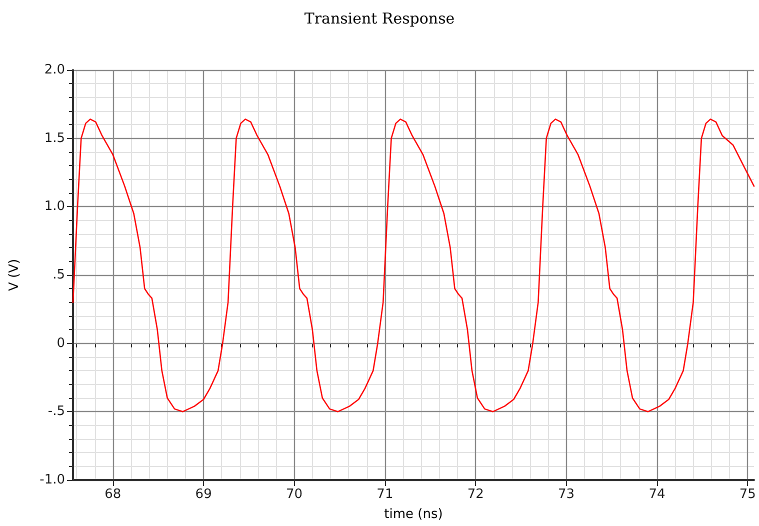 The width and height of the screenshot is (759, 526). What do you see at coordinates (379, 19) in the screenshot?
I see `chart-title: Transient Response` at bounding box center [379, 19].